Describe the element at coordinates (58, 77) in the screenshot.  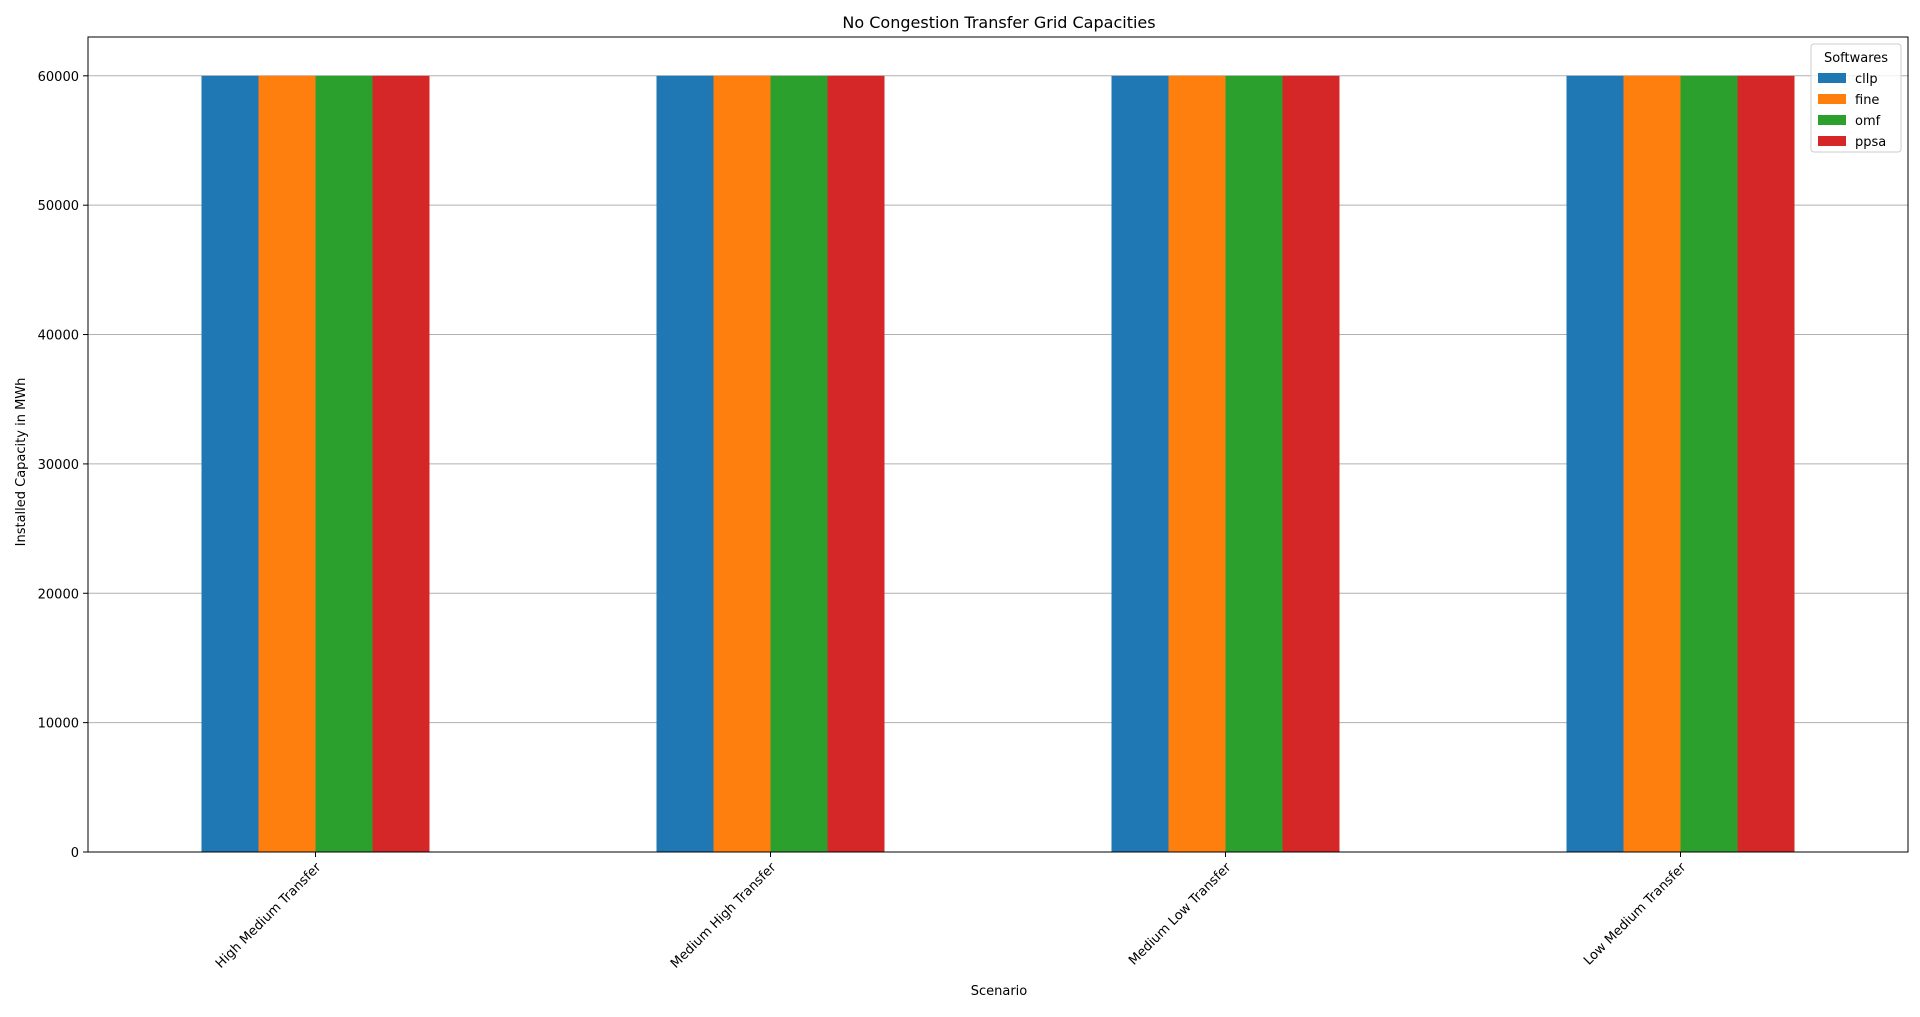
I see `y-tick-label: 60000` at that location.